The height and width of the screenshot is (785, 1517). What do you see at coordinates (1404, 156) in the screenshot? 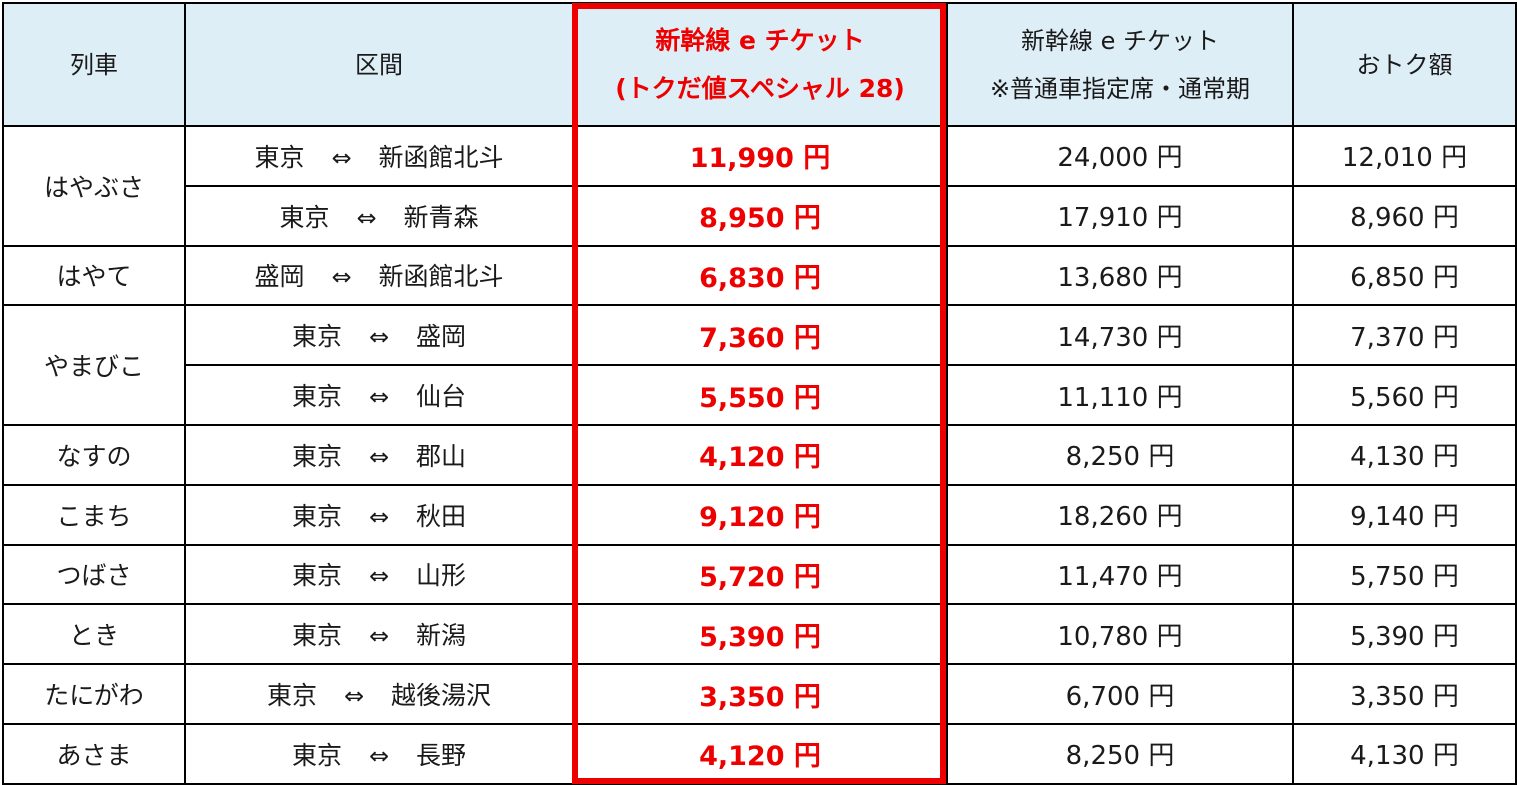
I see `saving-amount: 12,010 円` at bounding box center [1404, 156].